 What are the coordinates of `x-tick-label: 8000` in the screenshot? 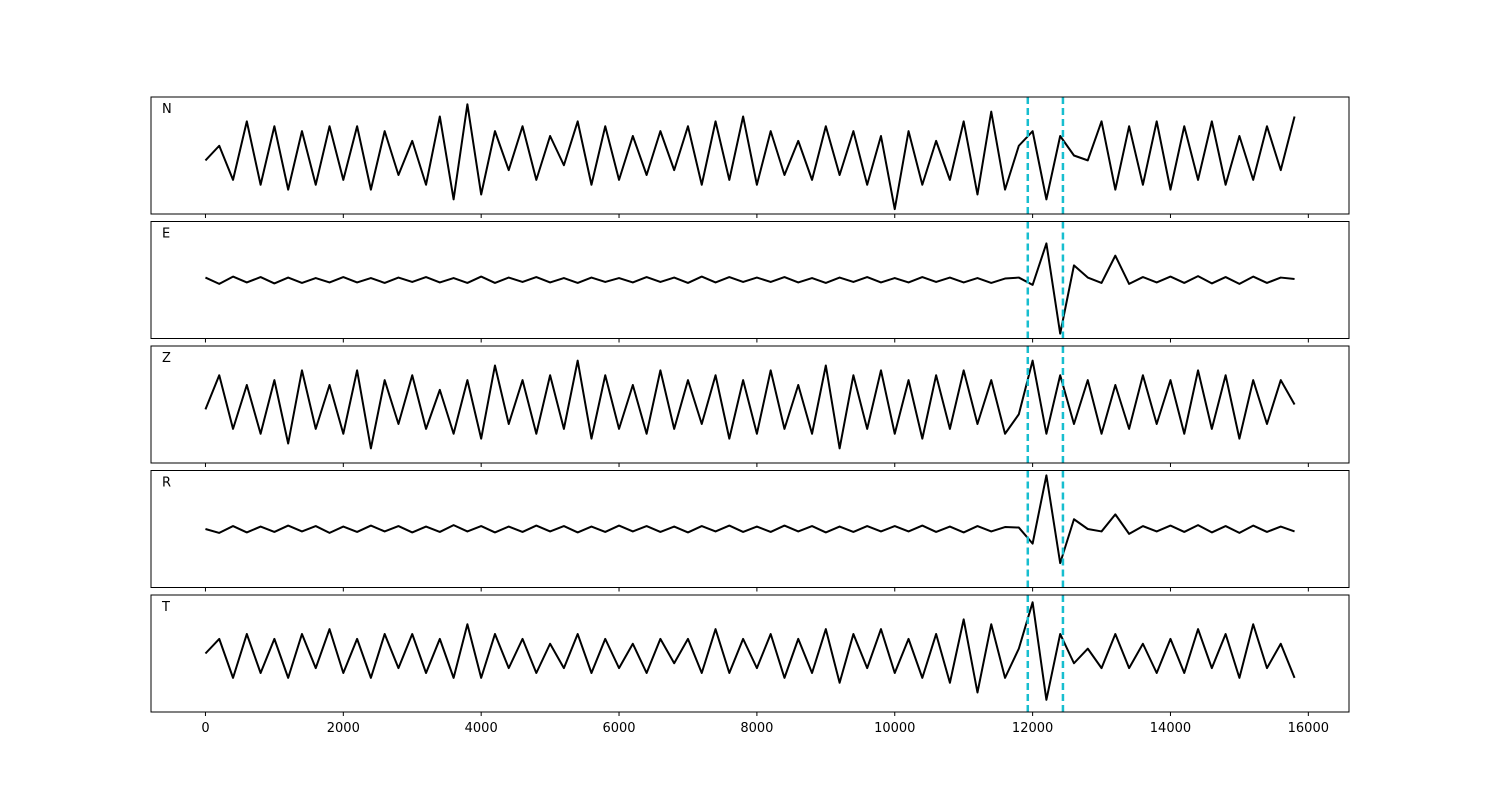 It's located at (756, 728).